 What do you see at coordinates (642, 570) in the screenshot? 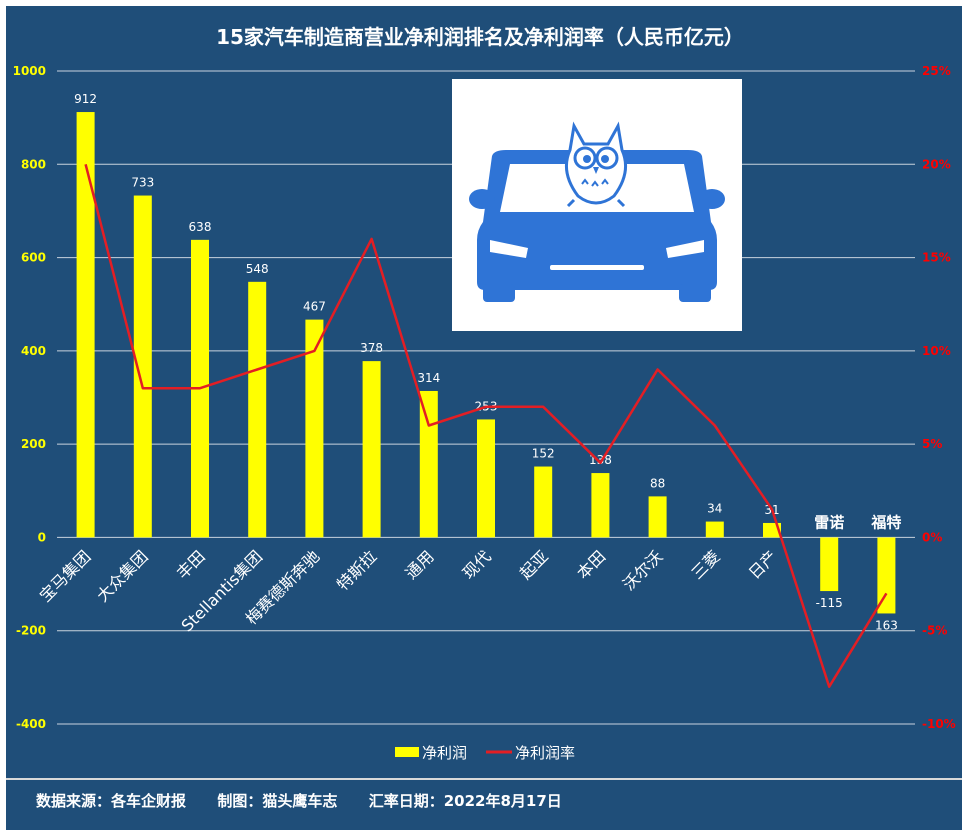
I see `category-label: 沃尔沃` at bounding box center [642, 570].